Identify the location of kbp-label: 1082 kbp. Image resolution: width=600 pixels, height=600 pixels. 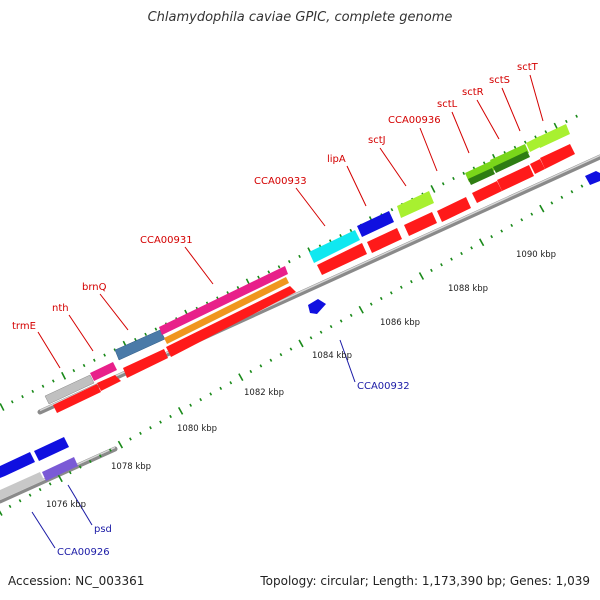
(264, 393).